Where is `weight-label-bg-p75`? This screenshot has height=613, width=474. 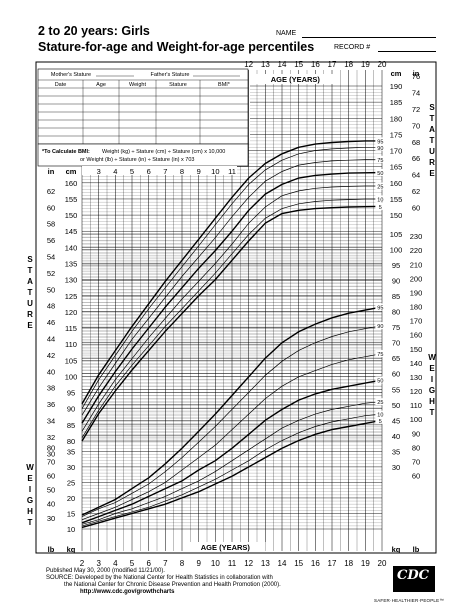
weight-label-bg-p75 is located at coordinates (379, 354).